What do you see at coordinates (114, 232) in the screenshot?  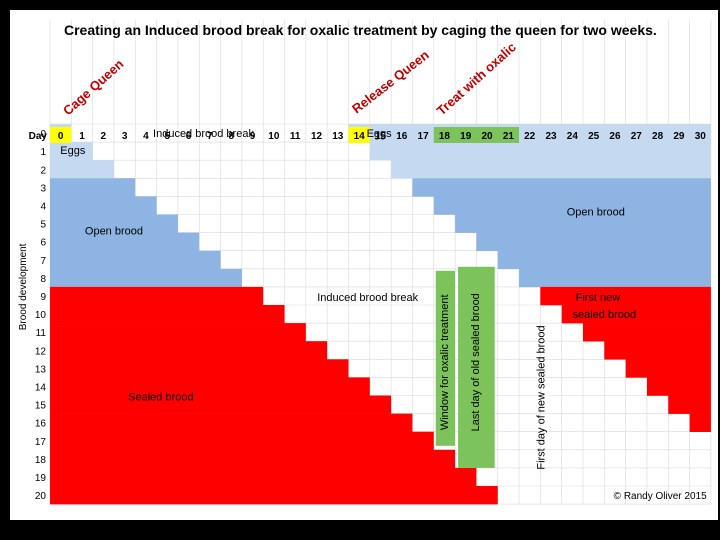 I see `open-brood-left-label: Open brood` at bounding box center [114, 232].